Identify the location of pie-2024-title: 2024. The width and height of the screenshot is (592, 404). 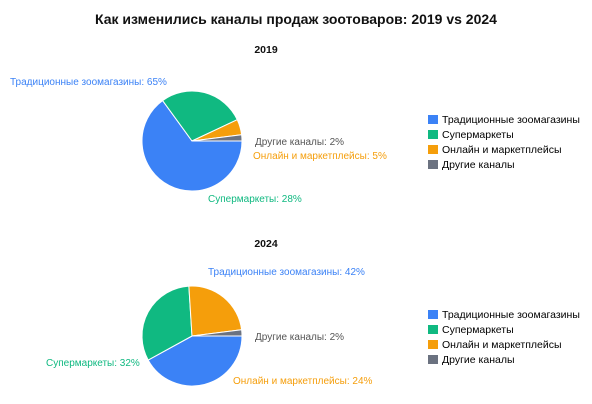
(266, 244).